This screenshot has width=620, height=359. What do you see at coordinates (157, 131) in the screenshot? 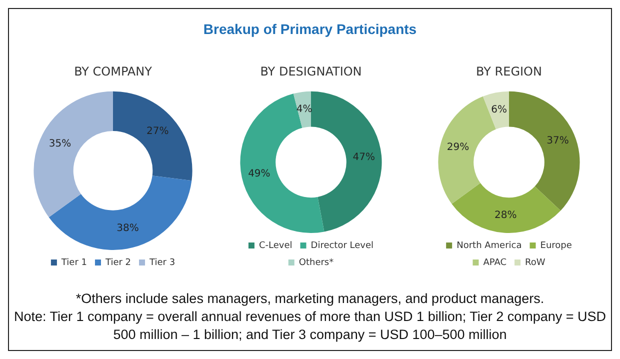
I see `data-label: 27%` at bounding box center [157, 131].